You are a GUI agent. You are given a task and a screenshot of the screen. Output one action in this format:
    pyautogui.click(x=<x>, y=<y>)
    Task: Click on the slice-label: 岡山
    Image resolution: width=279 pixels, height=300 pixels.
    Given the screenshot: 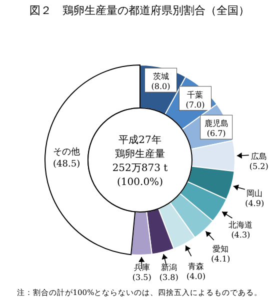 What is the action you would take?
    pyautogui.click(x=254, y=193)
    